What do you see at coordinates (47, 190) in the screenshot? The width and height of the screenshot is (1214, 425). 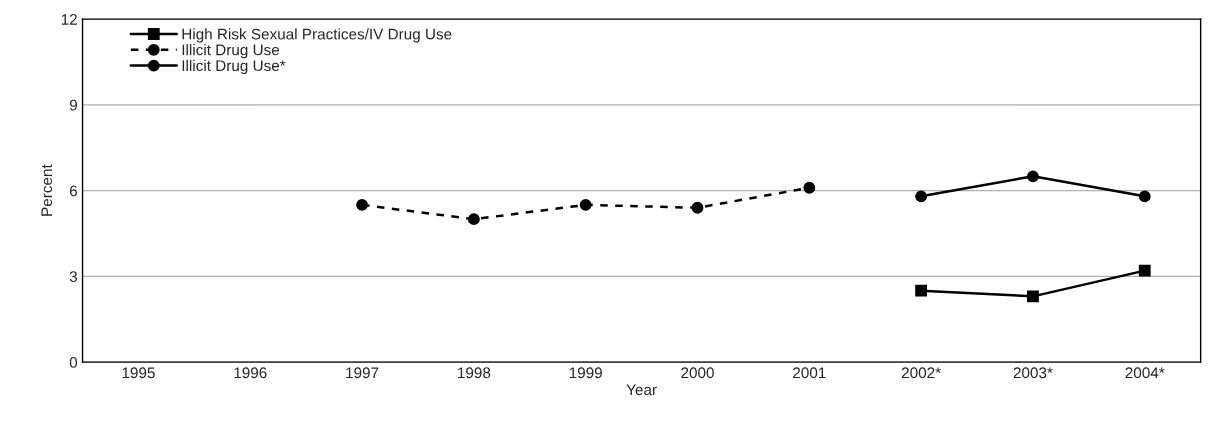 I see `y-axis-title: Percent` at bounding box center [47, 190].